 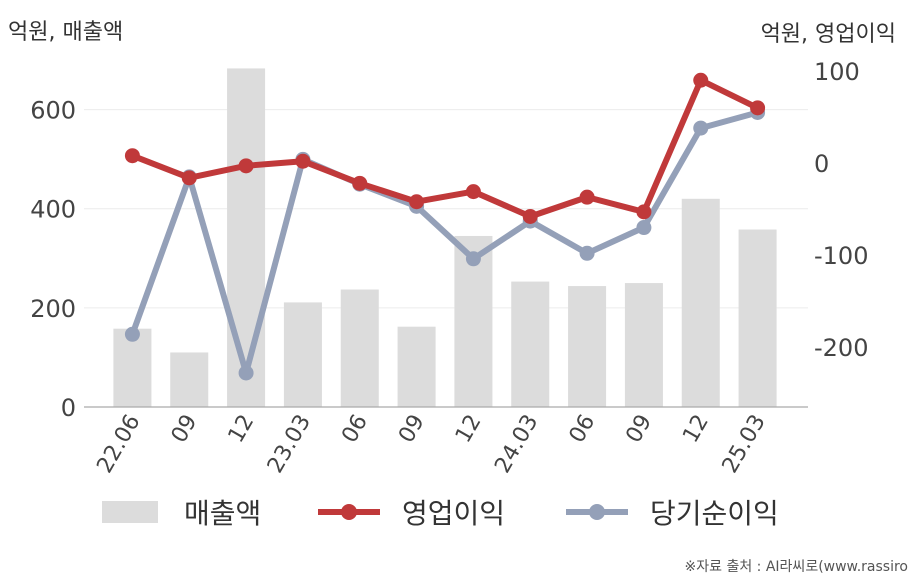 I want to click on left-tick-label: 200, so click(x=53, y=309).